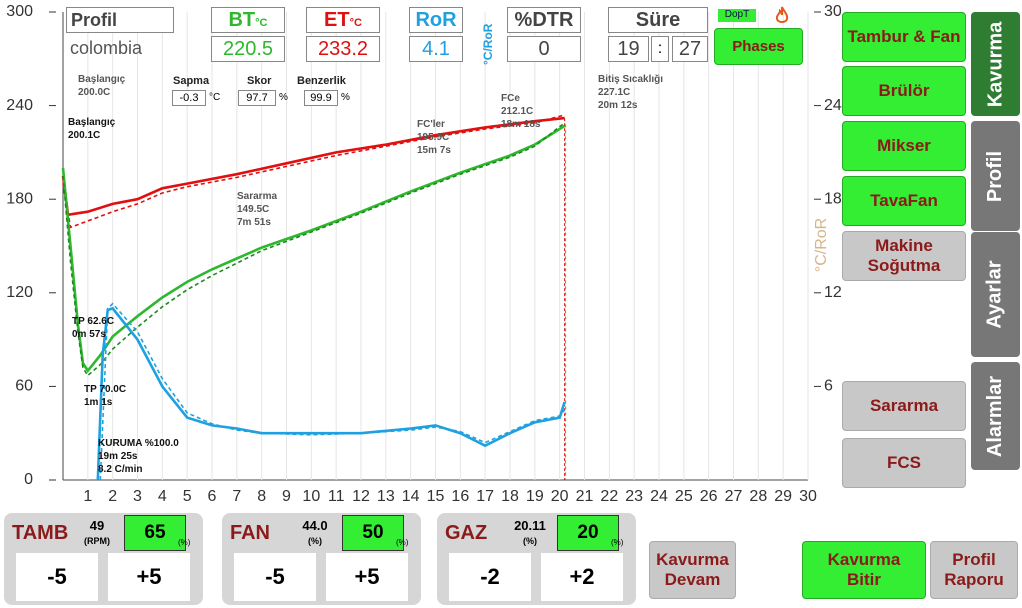 The image size is (1022, 608). Describe the element at coordinates (321, 81) in the screenshot. I see `stat-label: Benzerlik` at that location.